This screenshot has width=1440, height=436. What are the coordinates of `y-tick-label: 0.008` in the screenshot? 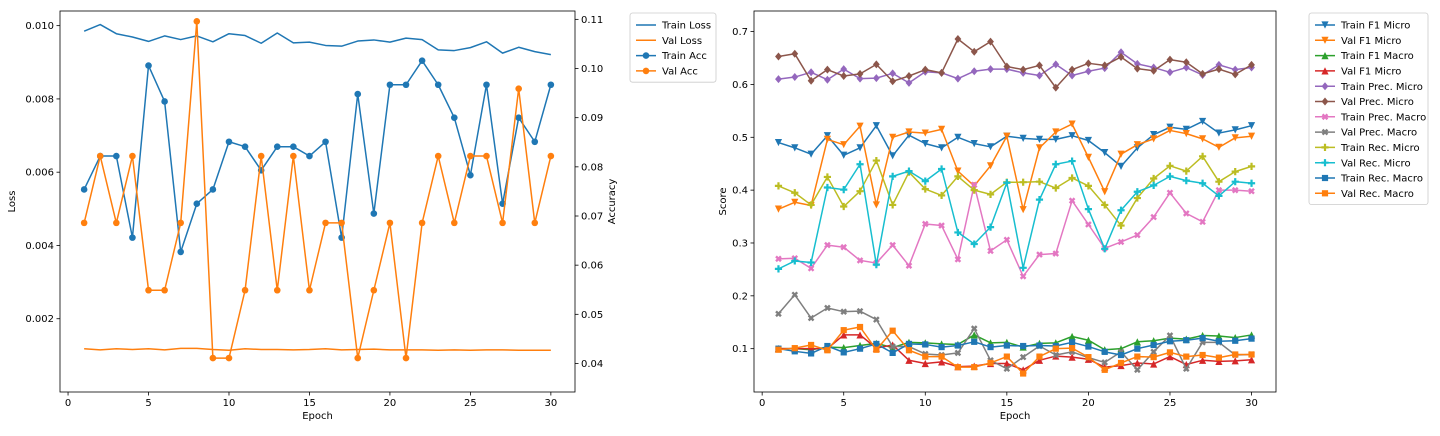 It's located at (39, 99).